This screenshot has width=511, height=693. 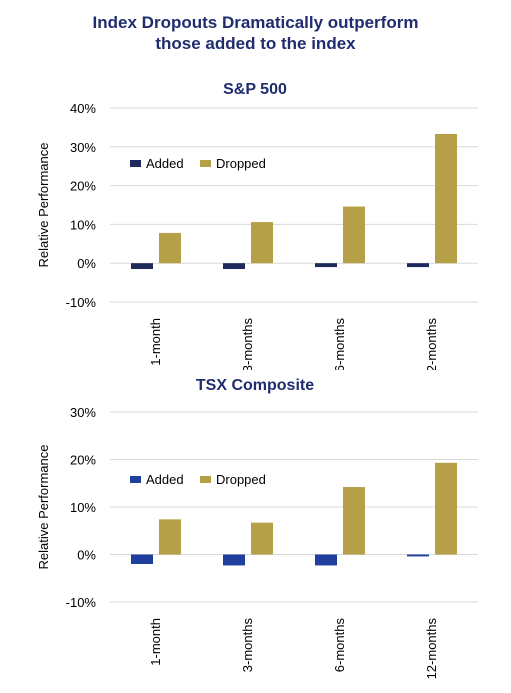 I want to click on sp500-bar-added-1-month, so click(x=142, y=266).